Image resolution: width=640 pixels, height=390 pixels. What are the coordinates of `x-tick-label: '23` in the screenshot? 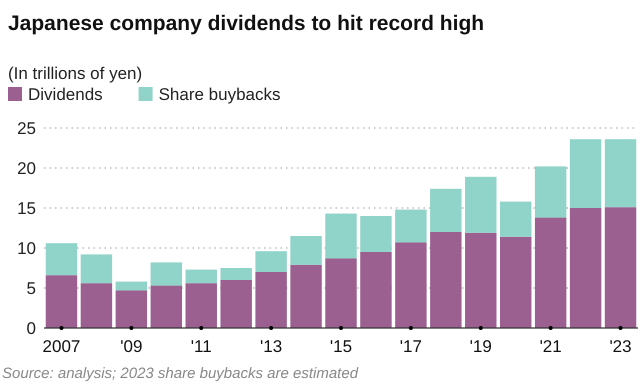 It's located at (620, 346).